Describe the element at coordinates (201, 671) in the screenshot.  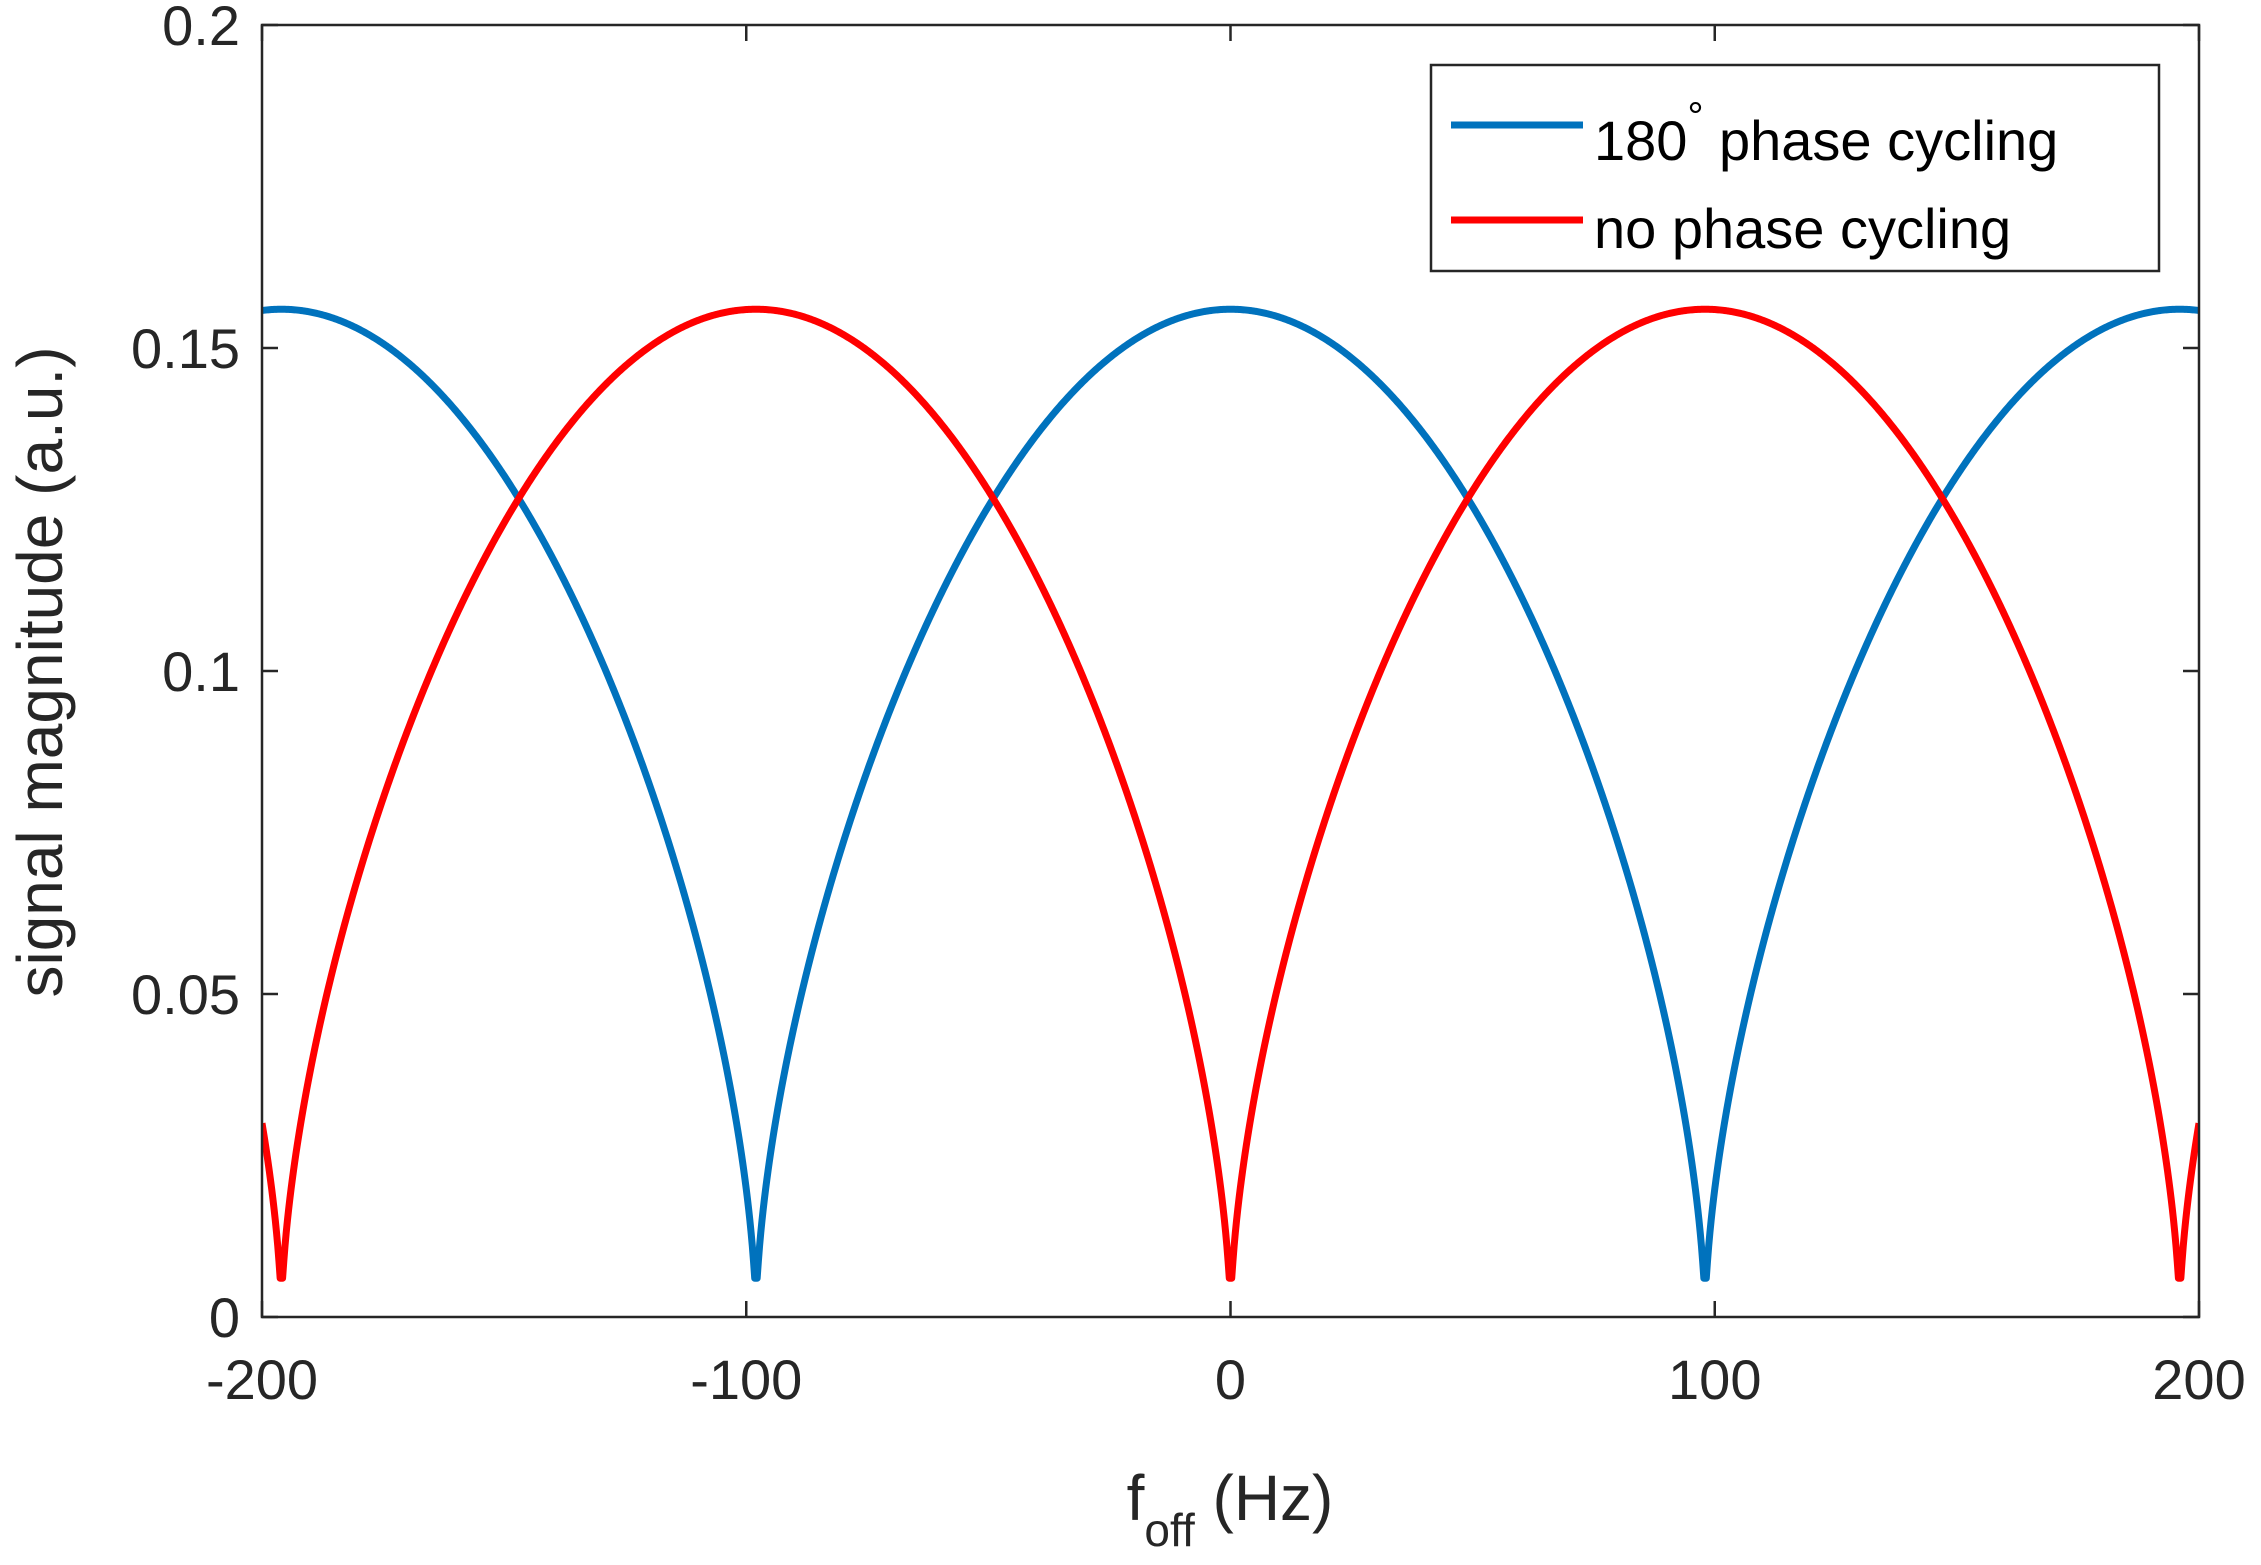
I see `y-tick-label: 0.1` at that location.